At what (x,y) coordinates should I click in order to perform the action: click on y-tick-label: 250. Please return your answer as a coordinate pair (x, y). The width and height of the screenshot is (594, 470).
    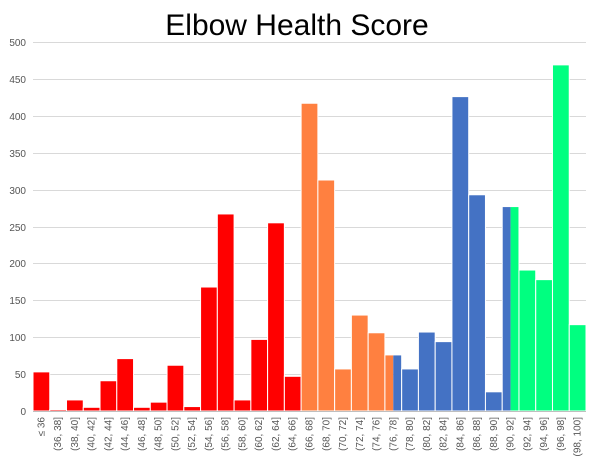
    Looking at the image, I should click on (17, 228).